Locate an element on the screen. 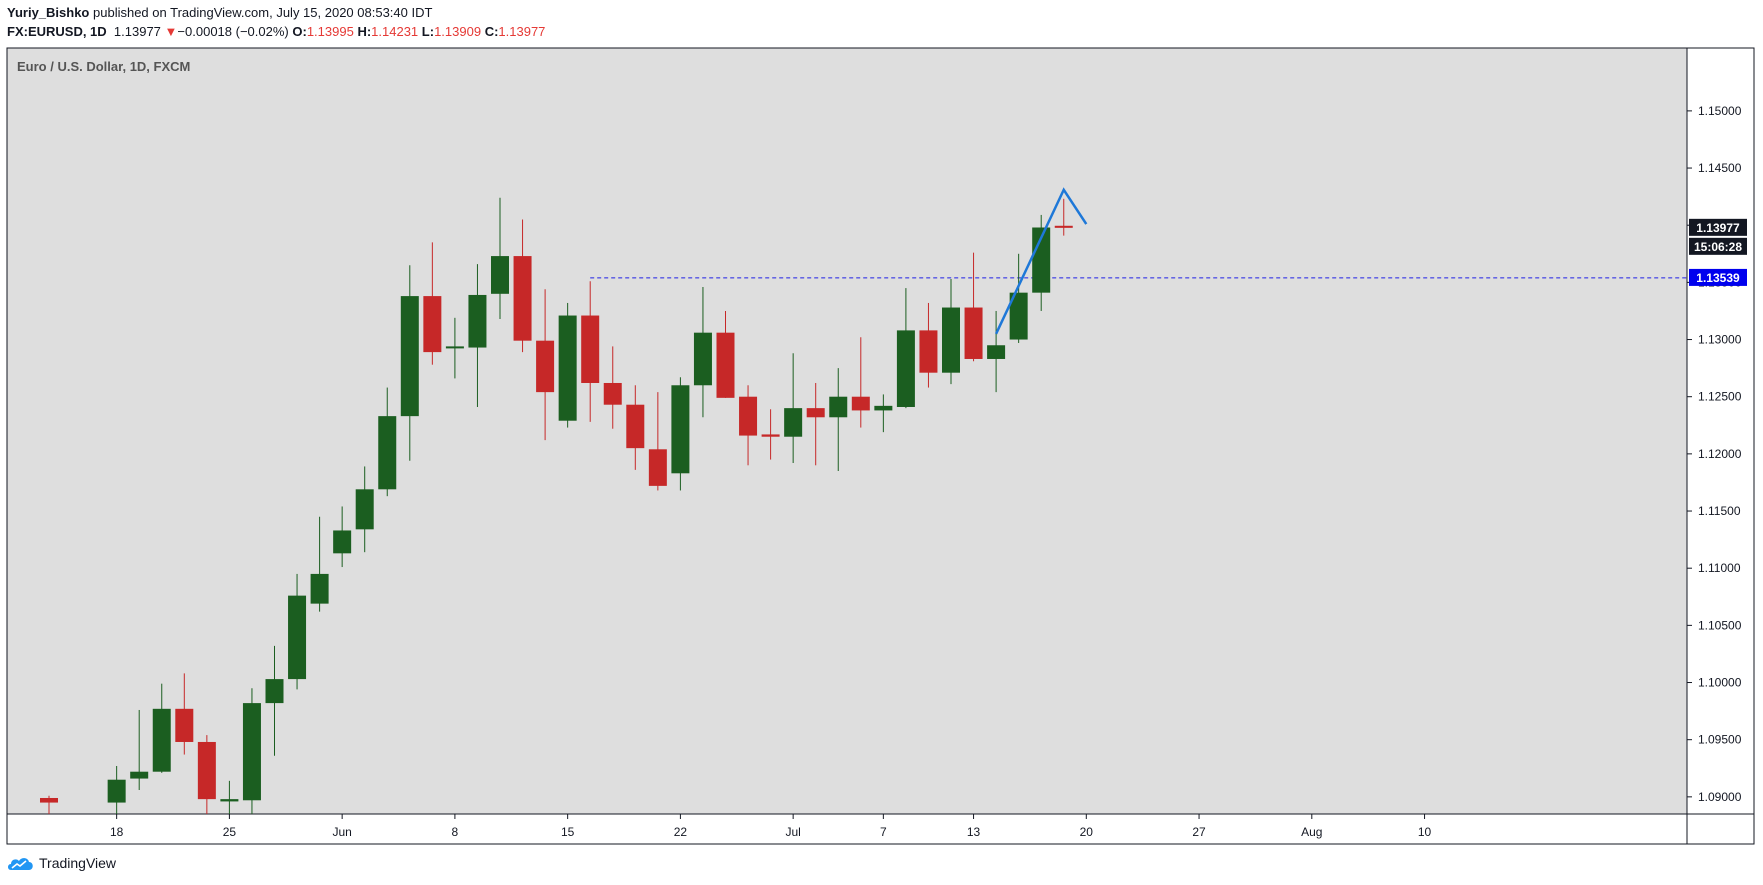 The height and width of the screenshot is (885, 1763). close-label: C: is located at coordinates (491, 31).